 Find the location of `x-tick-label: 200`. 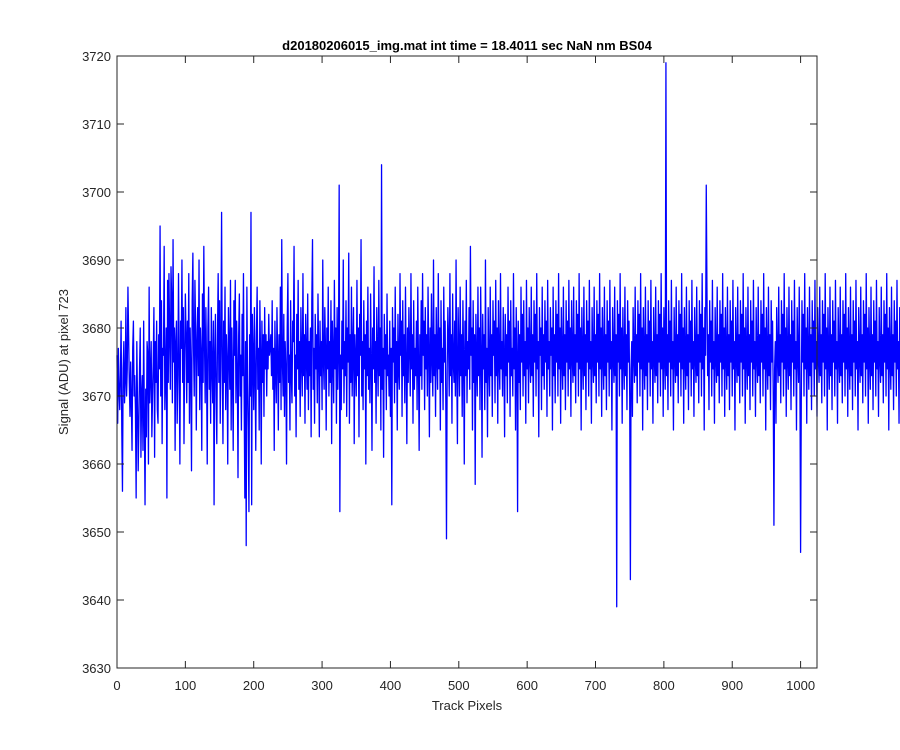

x-tick-label: 200 is located at coordinates (254, 685).